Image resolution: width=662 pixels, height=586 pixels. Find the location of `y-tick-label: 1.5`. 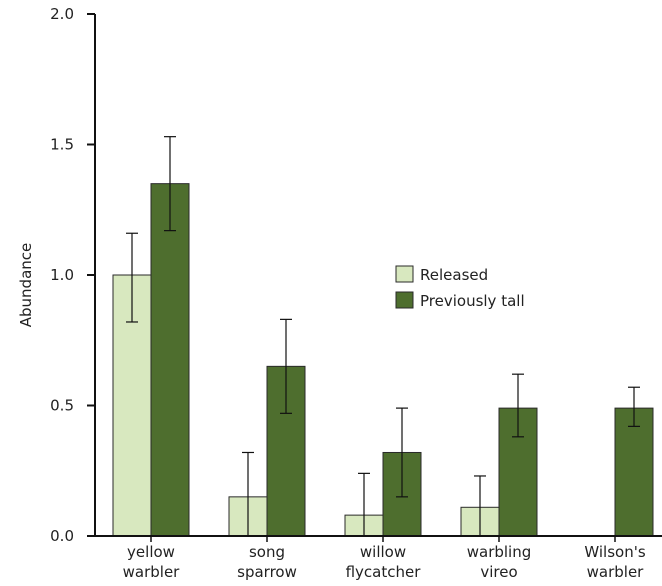

y-tick-label: 1.5 is located at coordinates (62, 145).